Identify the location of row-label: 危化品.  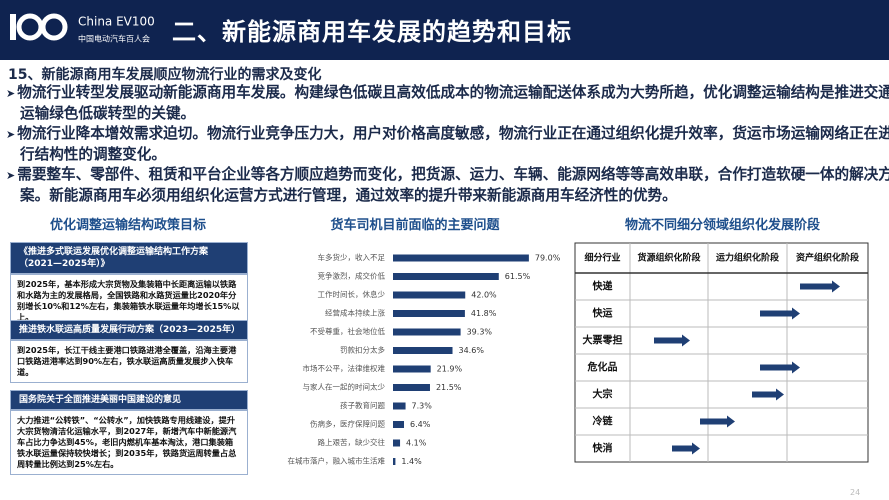
(603, 367).